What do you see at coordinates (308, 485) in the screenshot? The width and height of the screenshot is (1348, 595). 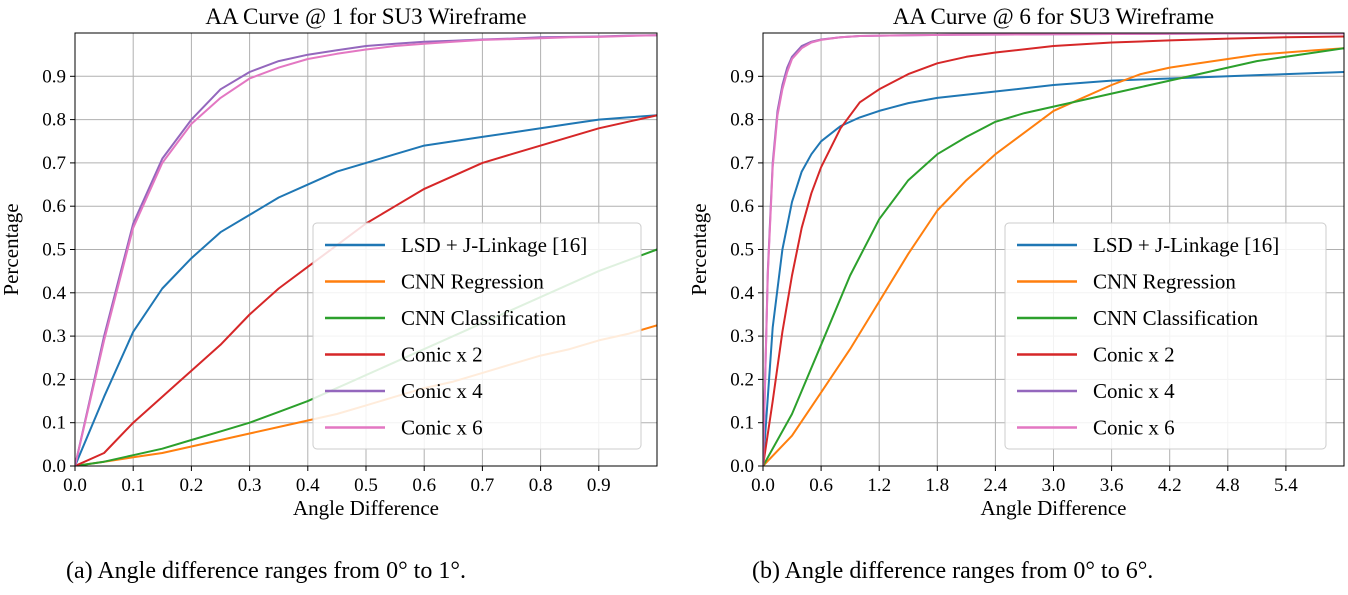 I see `x-tick-label: 0.4` at bounding box center [308, 485].